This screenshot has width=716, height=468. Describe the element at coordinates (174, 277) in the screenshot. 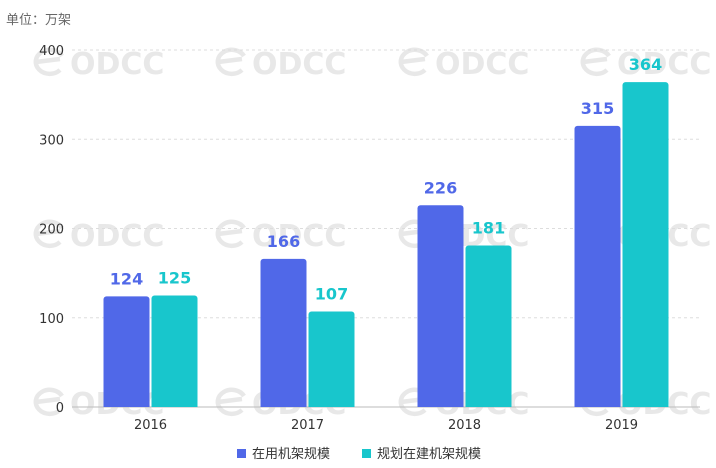

I see `data-label: 125` at that location.